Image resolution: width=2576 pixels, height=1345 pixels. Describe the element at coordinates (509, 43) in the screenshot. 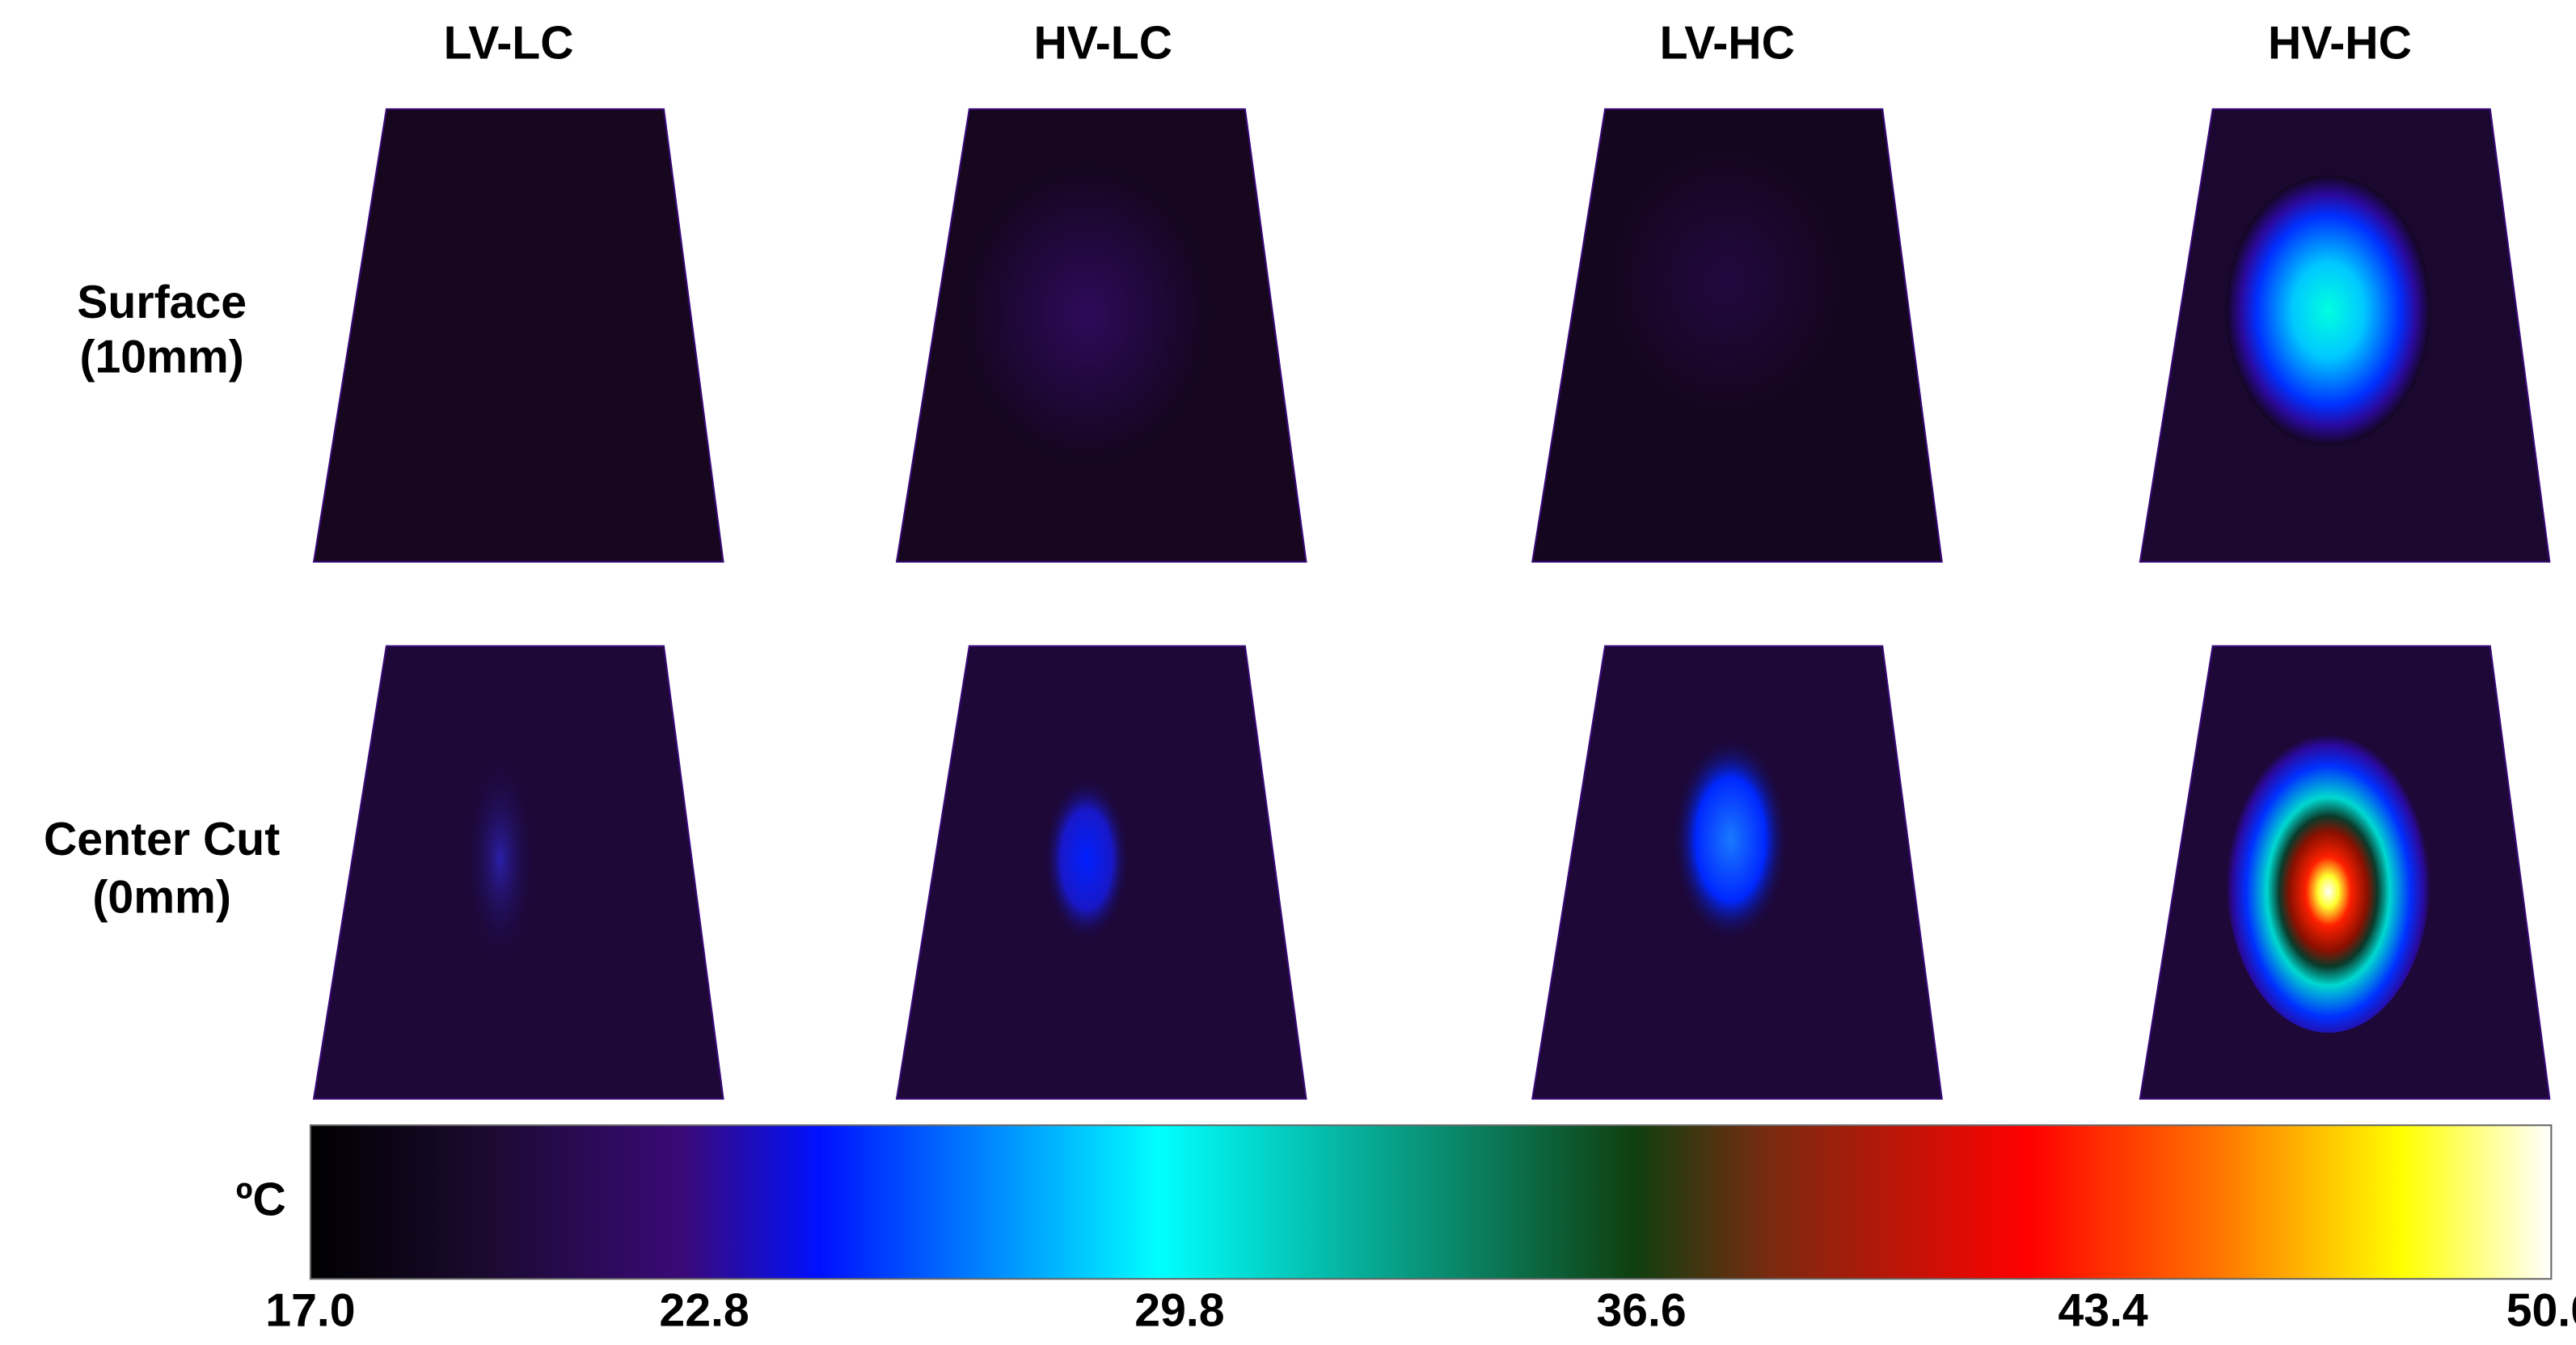

I see `column-title: LV-LC` at that location.